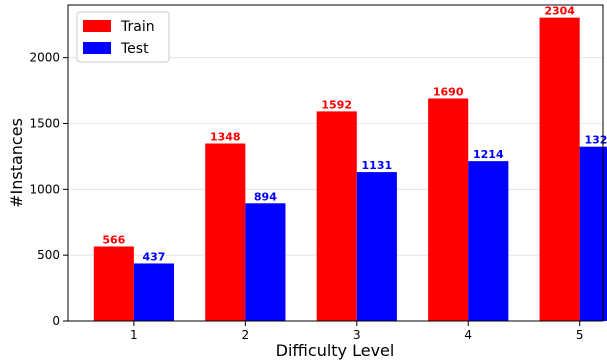 The image size is (607, 360). I want to click on data-label-test: 1131, so click(377, 165).